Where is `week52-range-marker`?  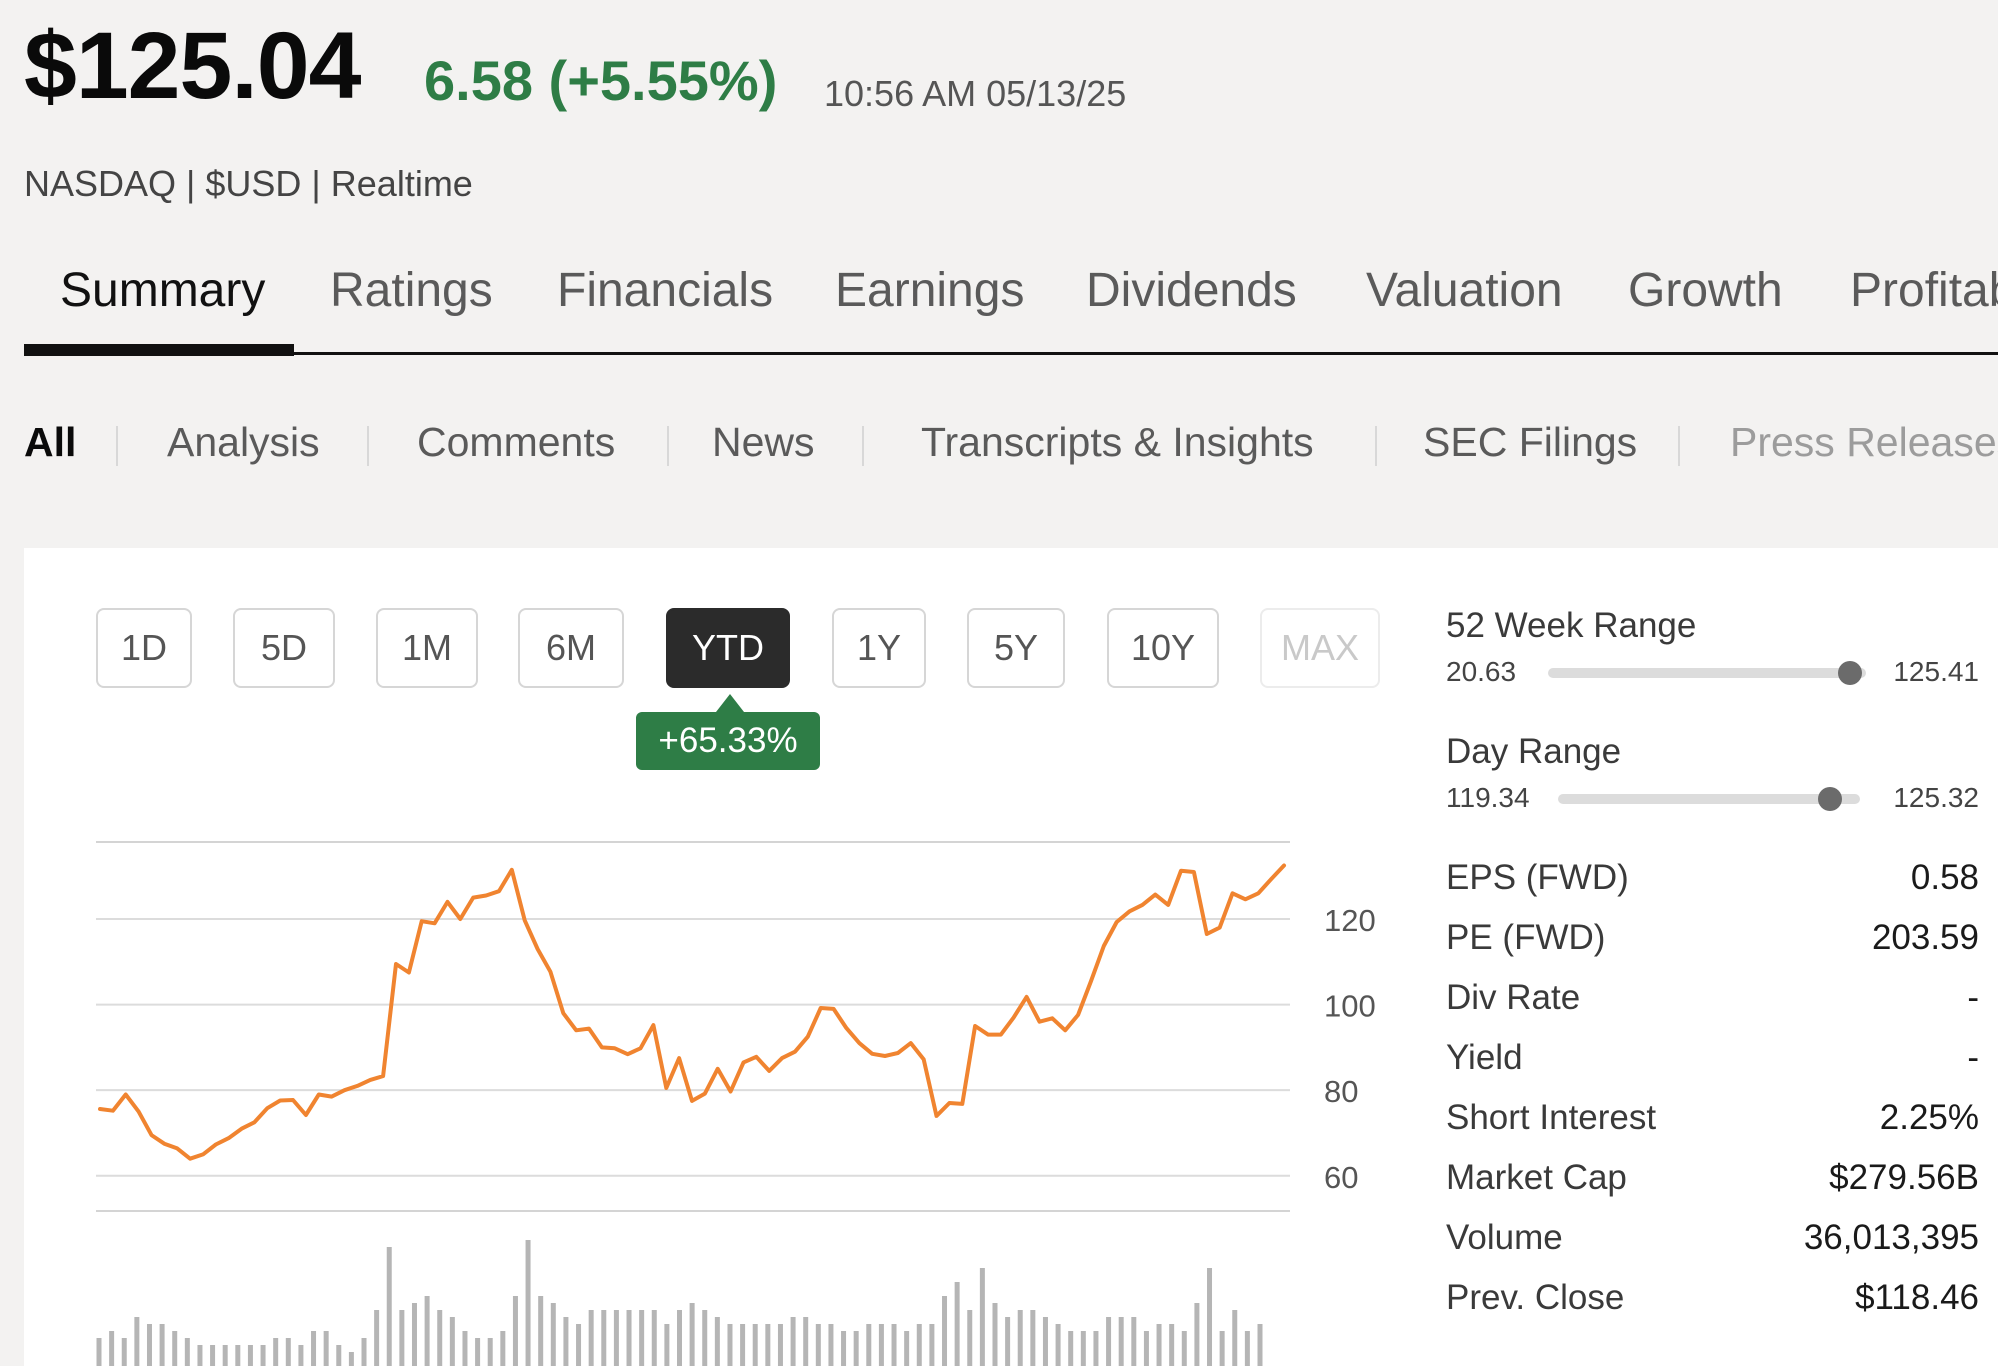 week52-range-marker is located at coordinates (1850, 673).